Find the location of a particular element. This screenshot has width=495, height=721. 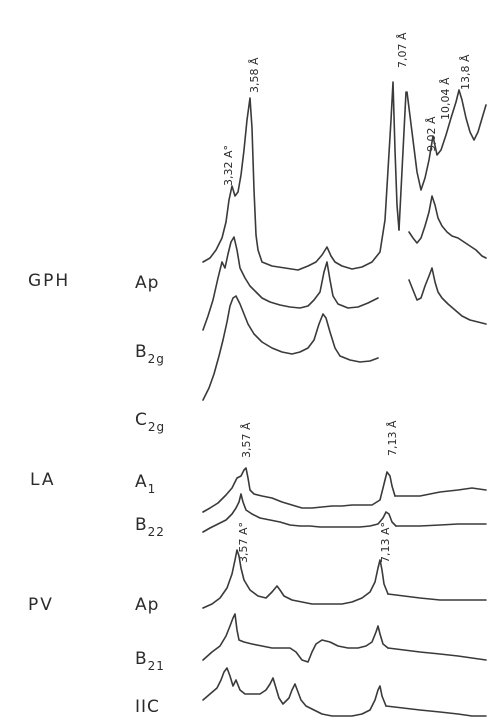

trace-pv-iic is located at coordinates (294, 692).